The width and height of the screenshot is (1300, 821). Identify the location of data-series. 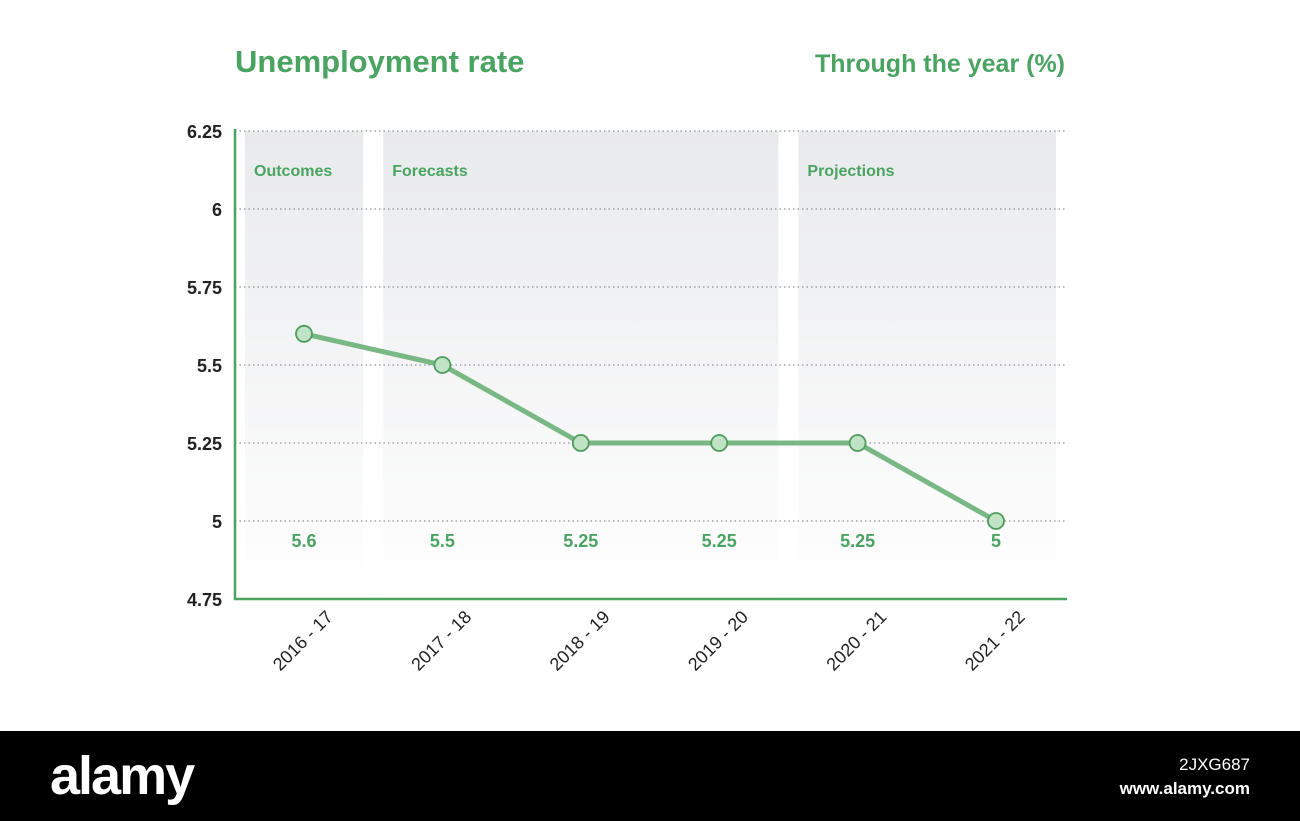
(650, 427).